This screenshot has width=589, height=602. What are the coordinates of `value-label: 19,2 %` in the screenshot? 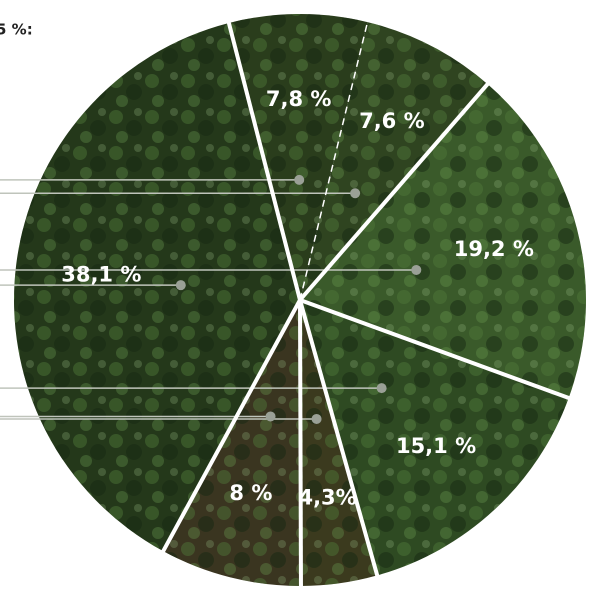 It's located at (494, 249).